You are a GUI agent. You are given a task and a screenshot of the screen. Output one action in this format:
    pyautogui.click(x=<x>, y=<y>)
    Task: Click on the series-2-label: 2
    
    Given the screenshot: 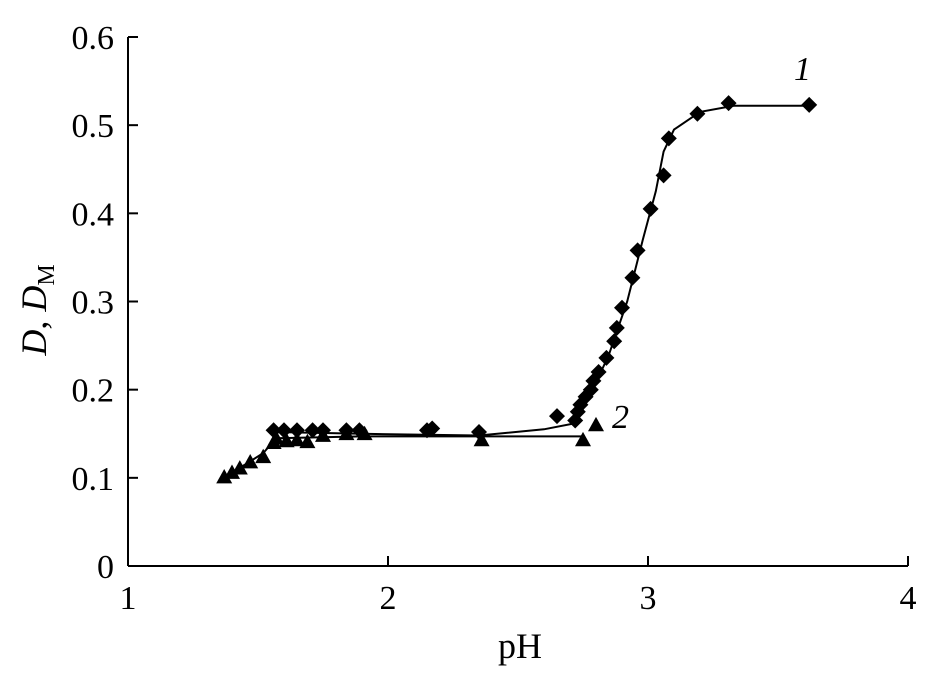 What is the action you would take?
    pyautogui.click(x=620, y=417)
    